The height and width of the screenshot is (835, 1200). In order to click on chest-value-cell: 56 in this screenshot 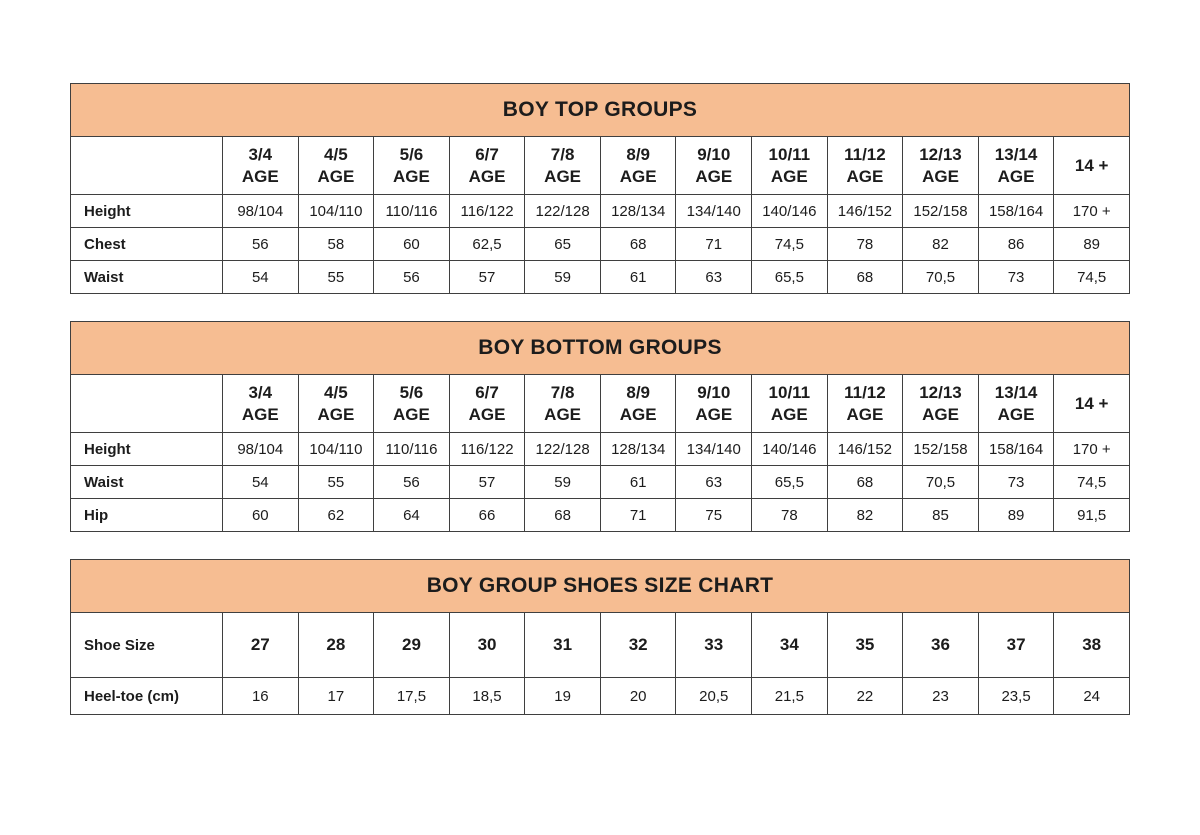, I will do `click(260, 244)`.